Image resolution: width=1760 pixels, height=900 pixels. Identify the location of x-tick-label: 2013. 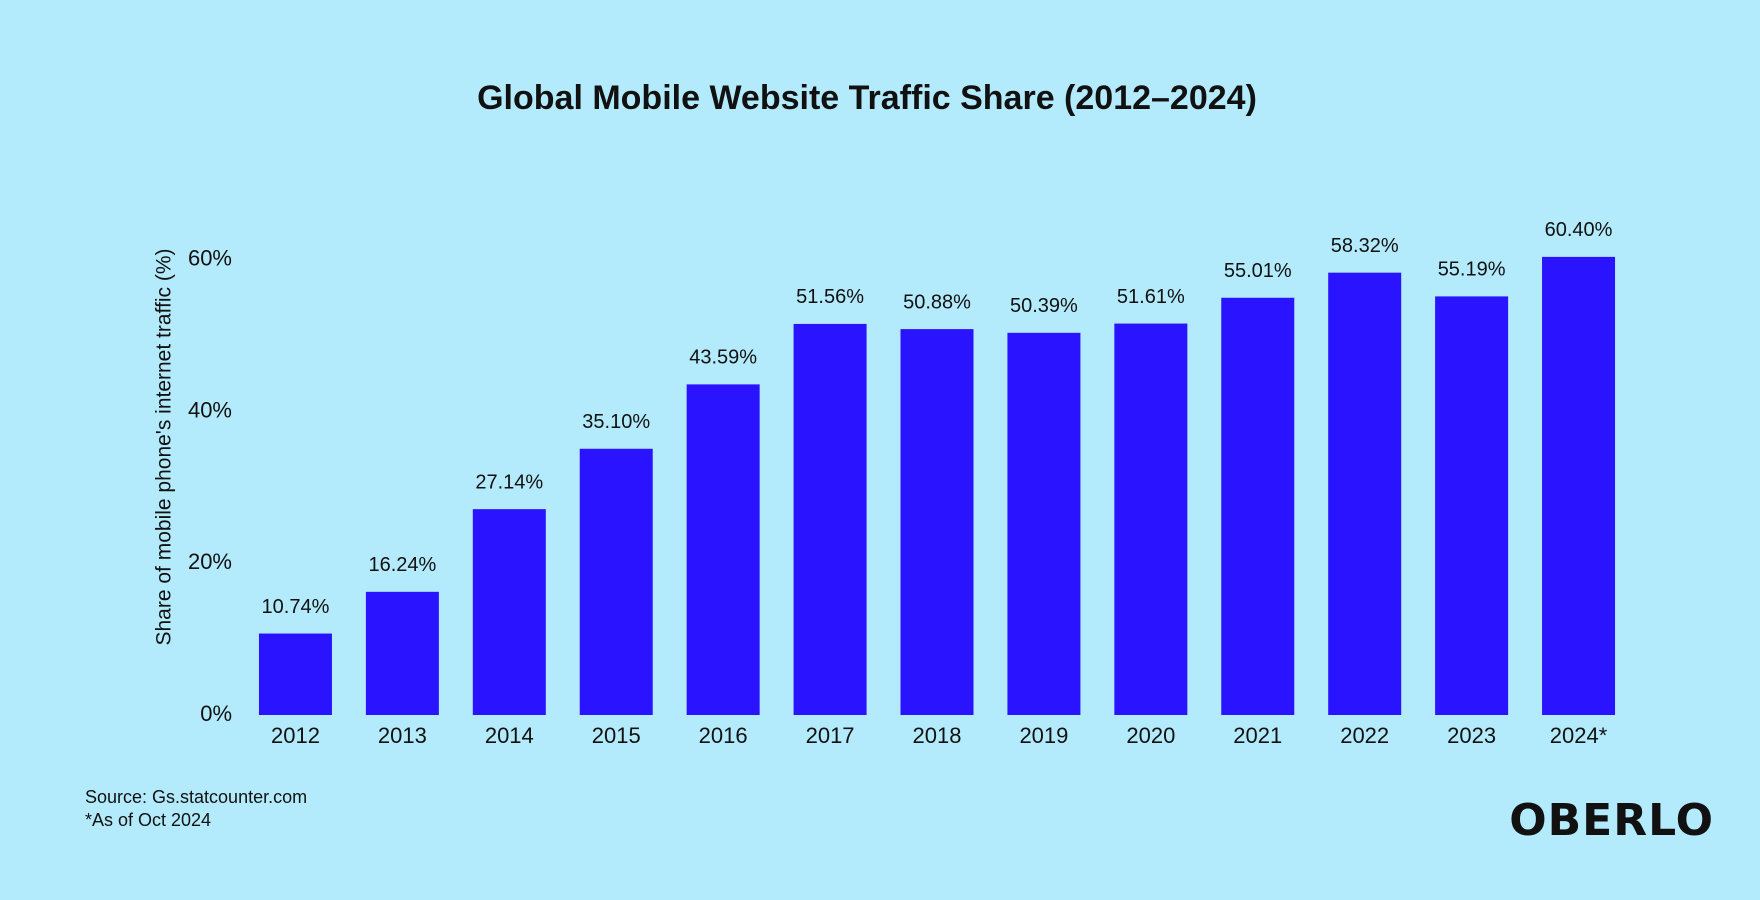
(402, 735).